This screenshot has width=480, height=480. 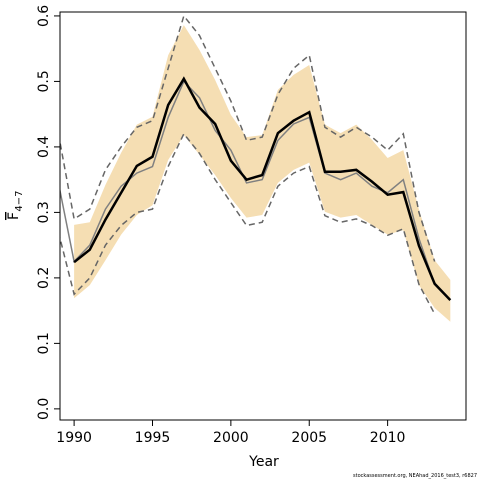 I want to click on y-tick-label: 0.5, so click(x=44, y=81).